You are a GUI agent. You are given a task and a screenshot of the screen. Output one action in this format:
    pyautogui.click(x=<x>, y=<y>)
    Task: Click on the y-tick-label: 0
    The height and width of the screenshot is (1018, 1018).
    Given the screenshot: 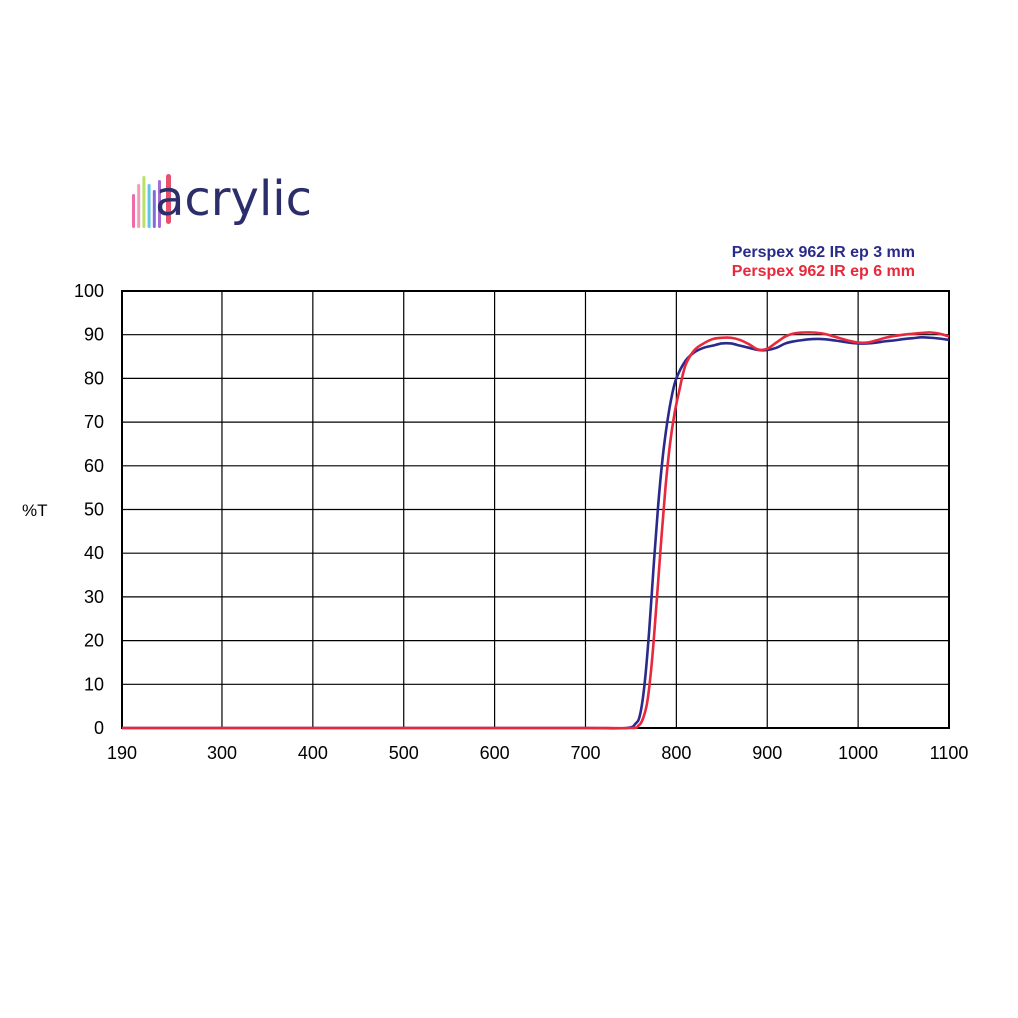 What is the action you would take?
    pyautogui.click(x=99, y=728)
    